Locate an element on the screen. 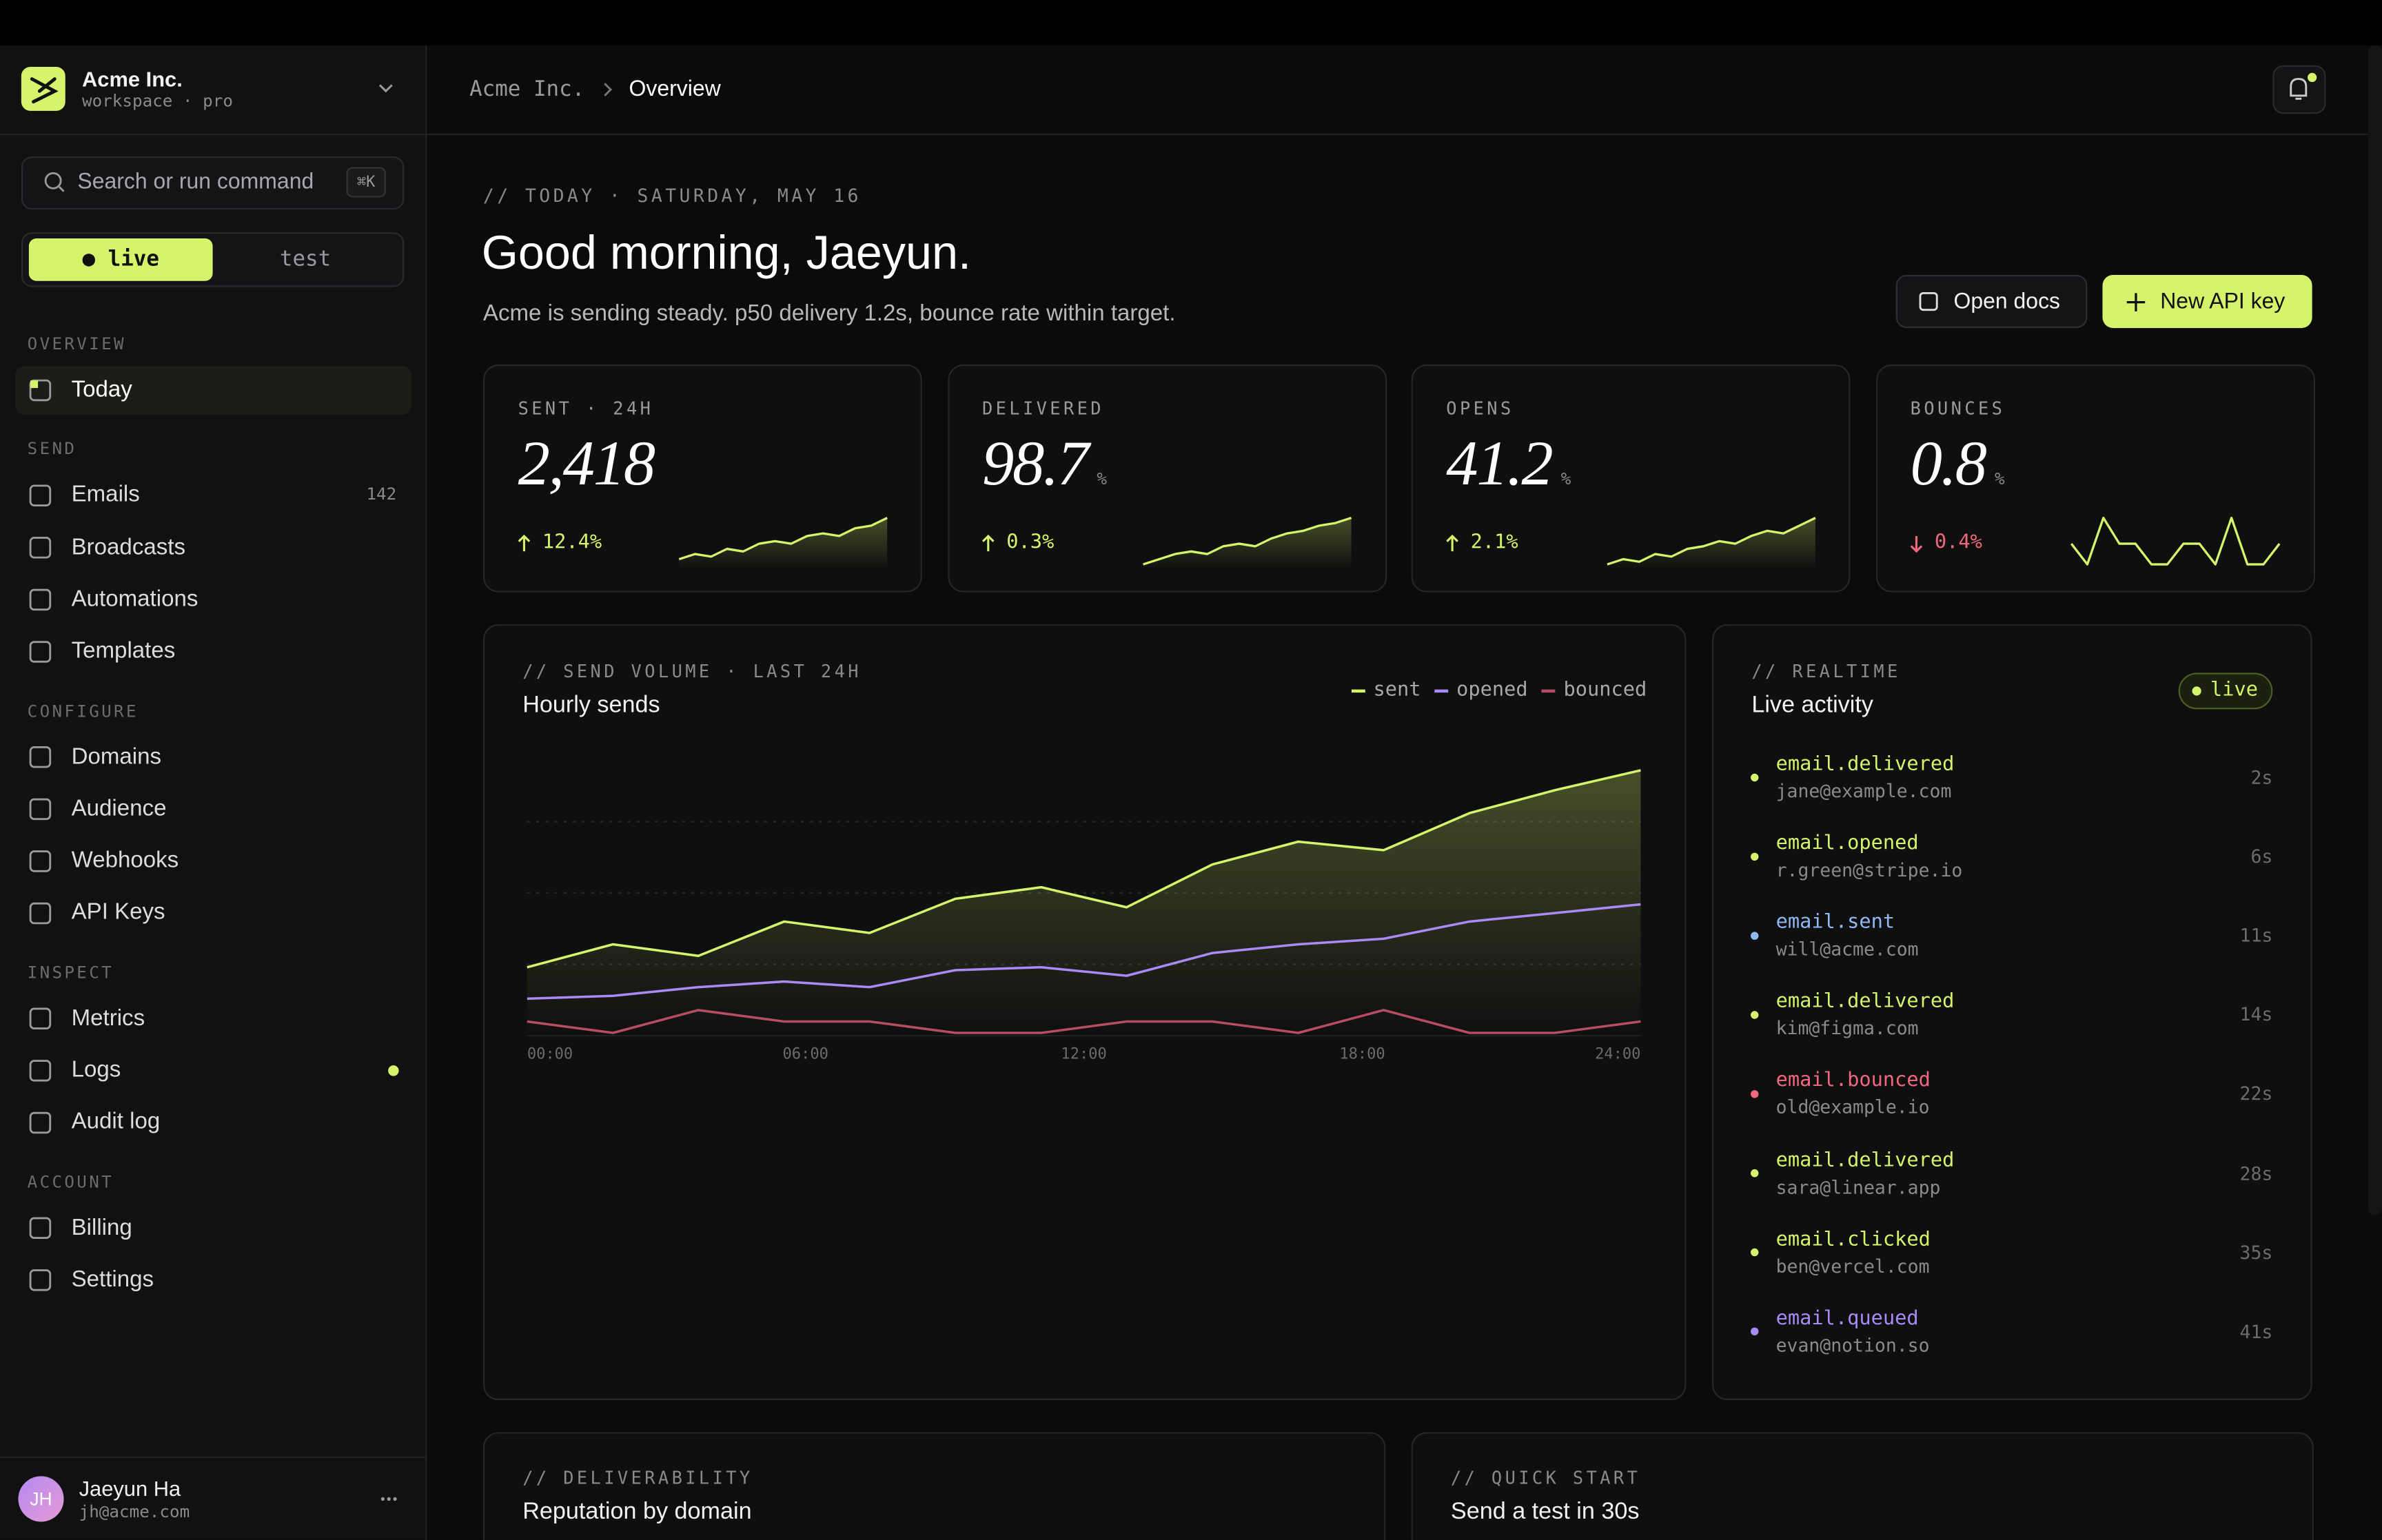 This screenshot has width=2382, height=1540. mode-test-label: test is located at coordinates (305, 259).